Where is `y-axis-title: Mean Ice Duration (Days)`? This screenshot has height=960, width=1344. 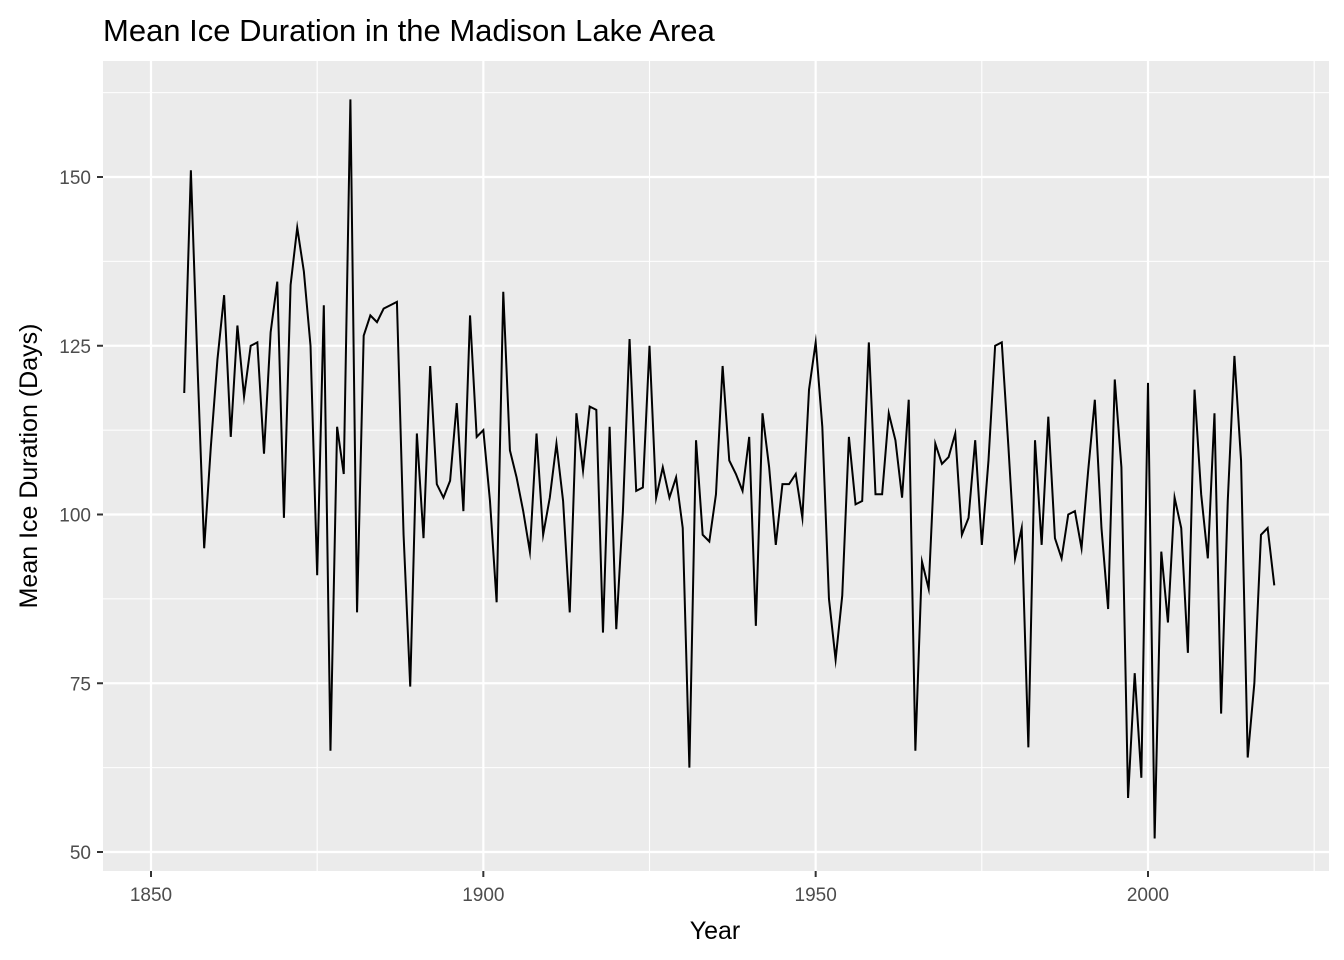
y-axis-title: Mean Ice Duration (Days) is located at coordinates (29, 466).